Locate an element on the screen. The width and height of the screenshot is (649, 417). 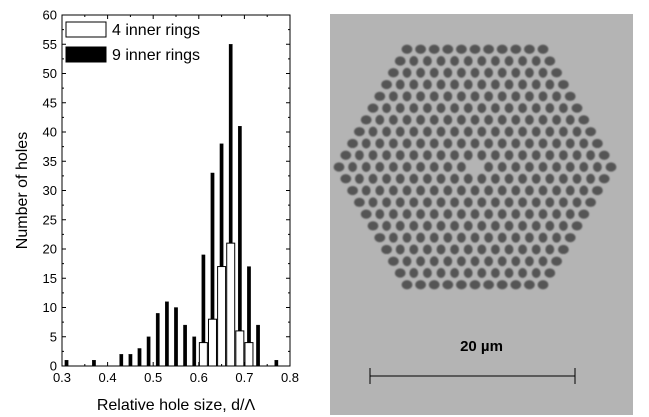
x-tick-label: 0.6 is located at coordinates (199, 377).